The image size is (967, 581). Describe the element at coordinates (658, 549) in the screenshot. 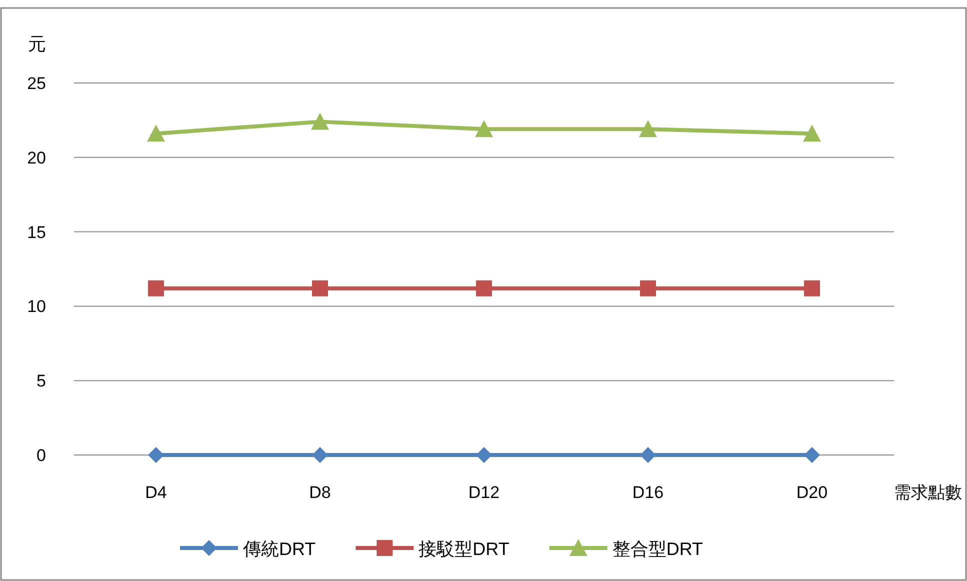

I see `legend-label: 整合型DRT` at that location.